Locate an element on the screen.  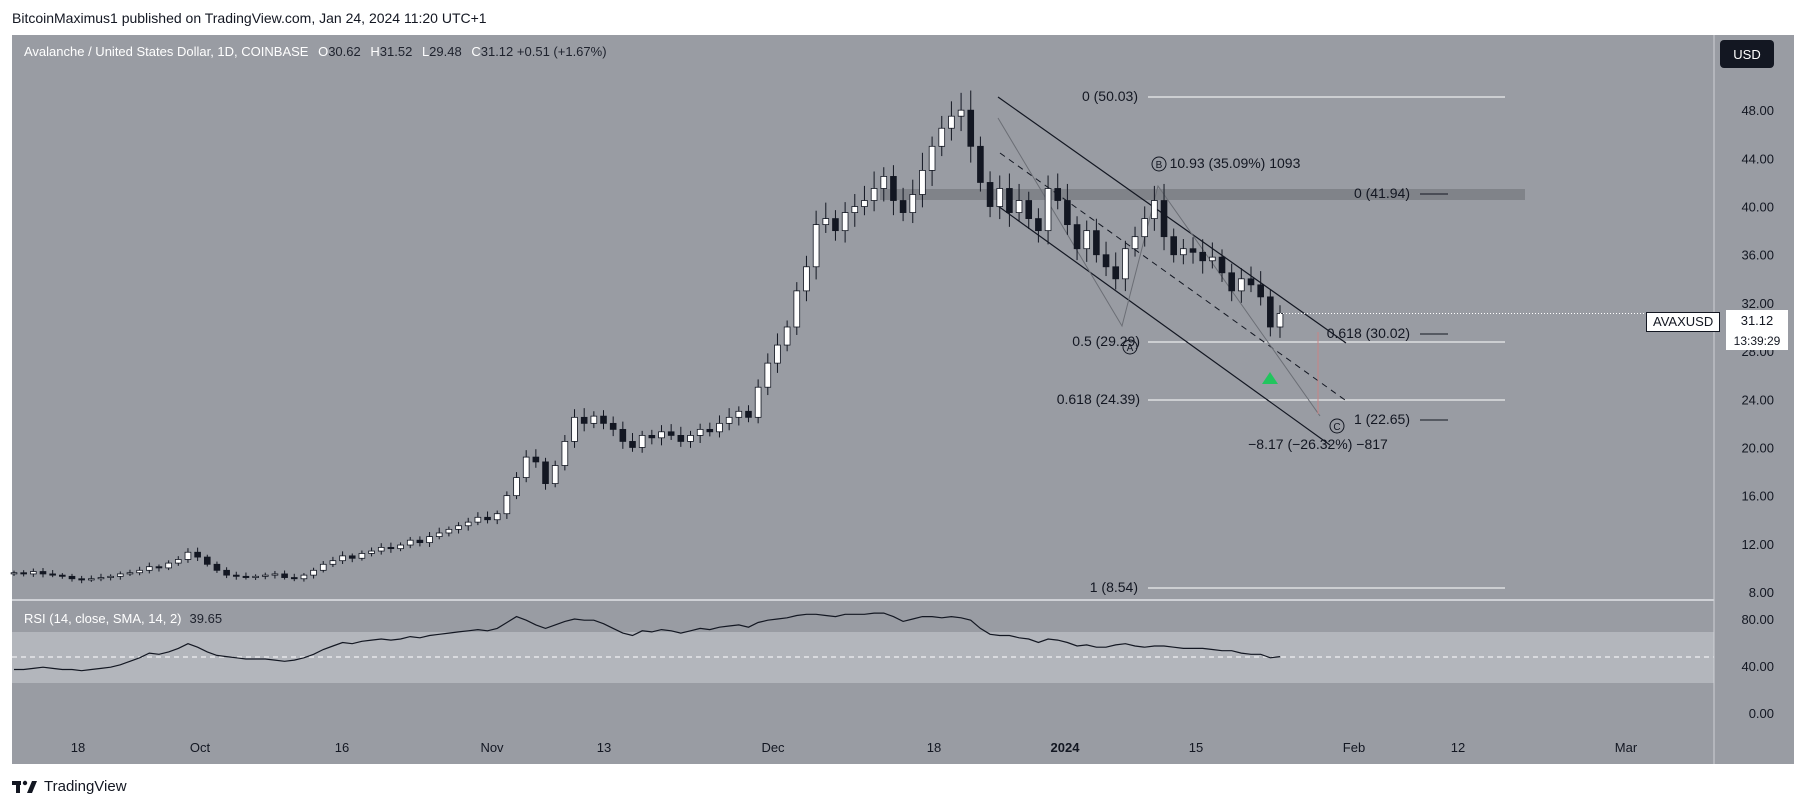
footer-brand: TradingView is located at coordinates (69, 786).